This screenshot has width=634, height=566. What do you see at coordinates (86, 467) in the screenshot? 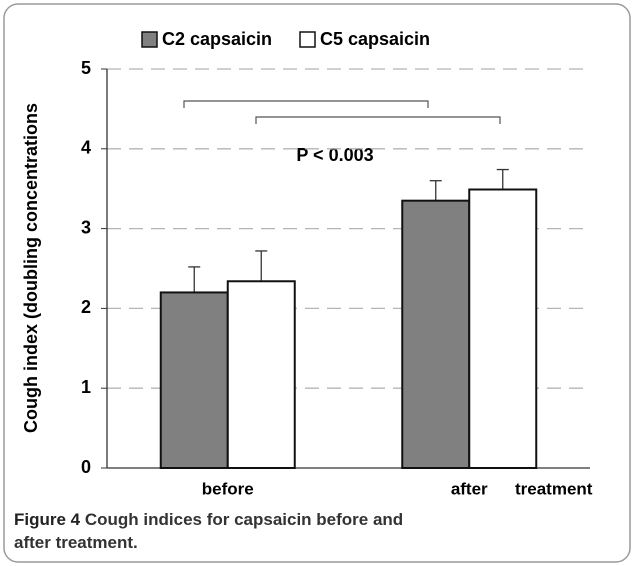
I see `y-tick-label: 0` at bounding box center [86, 467].